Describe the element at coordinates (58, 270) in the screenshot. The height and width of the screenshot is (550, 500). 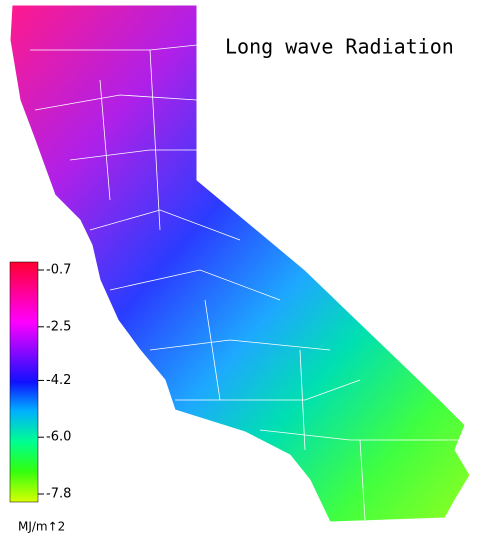
I see `tick-label: -0.7` at that location.